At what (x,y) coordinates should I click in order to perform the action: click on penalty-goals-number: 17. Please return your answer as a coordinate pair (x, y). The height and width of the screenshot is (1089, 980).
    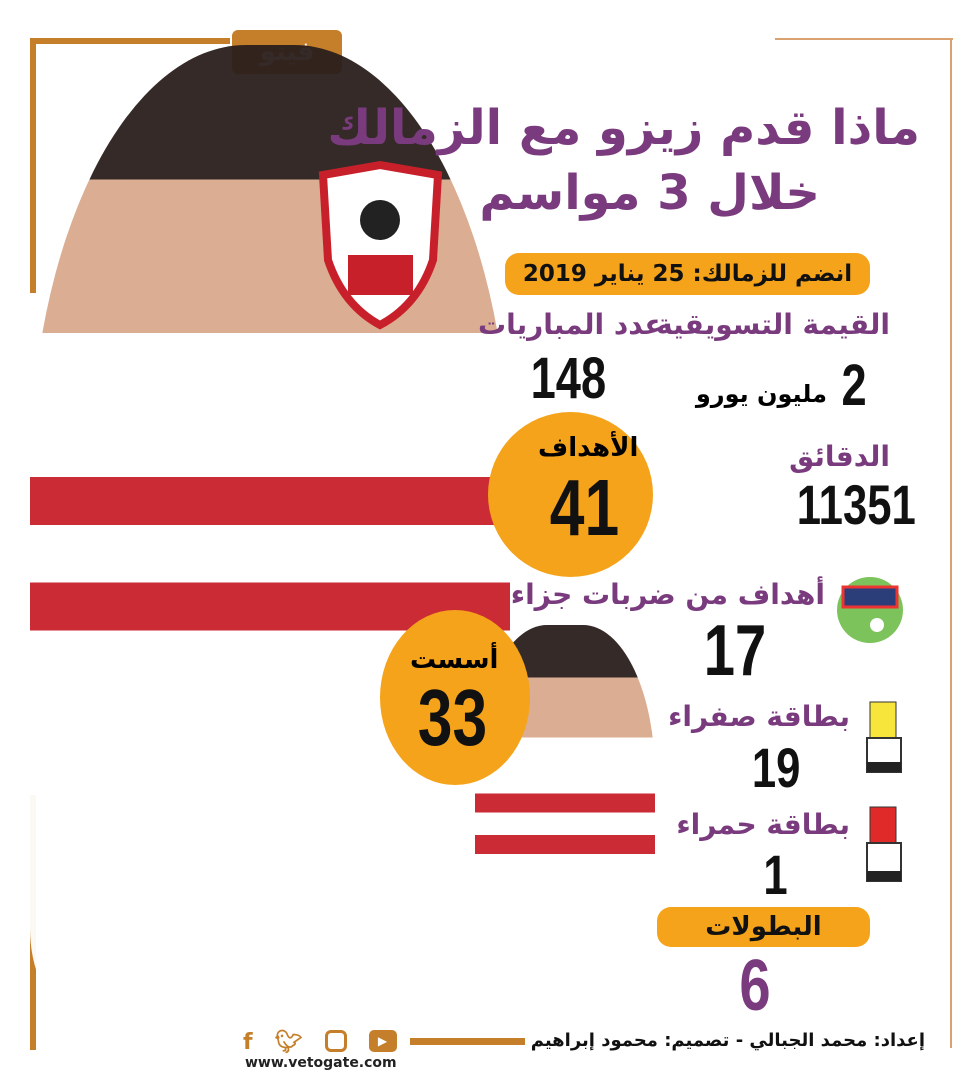
    Looking at the image, I should click on (735, 651).